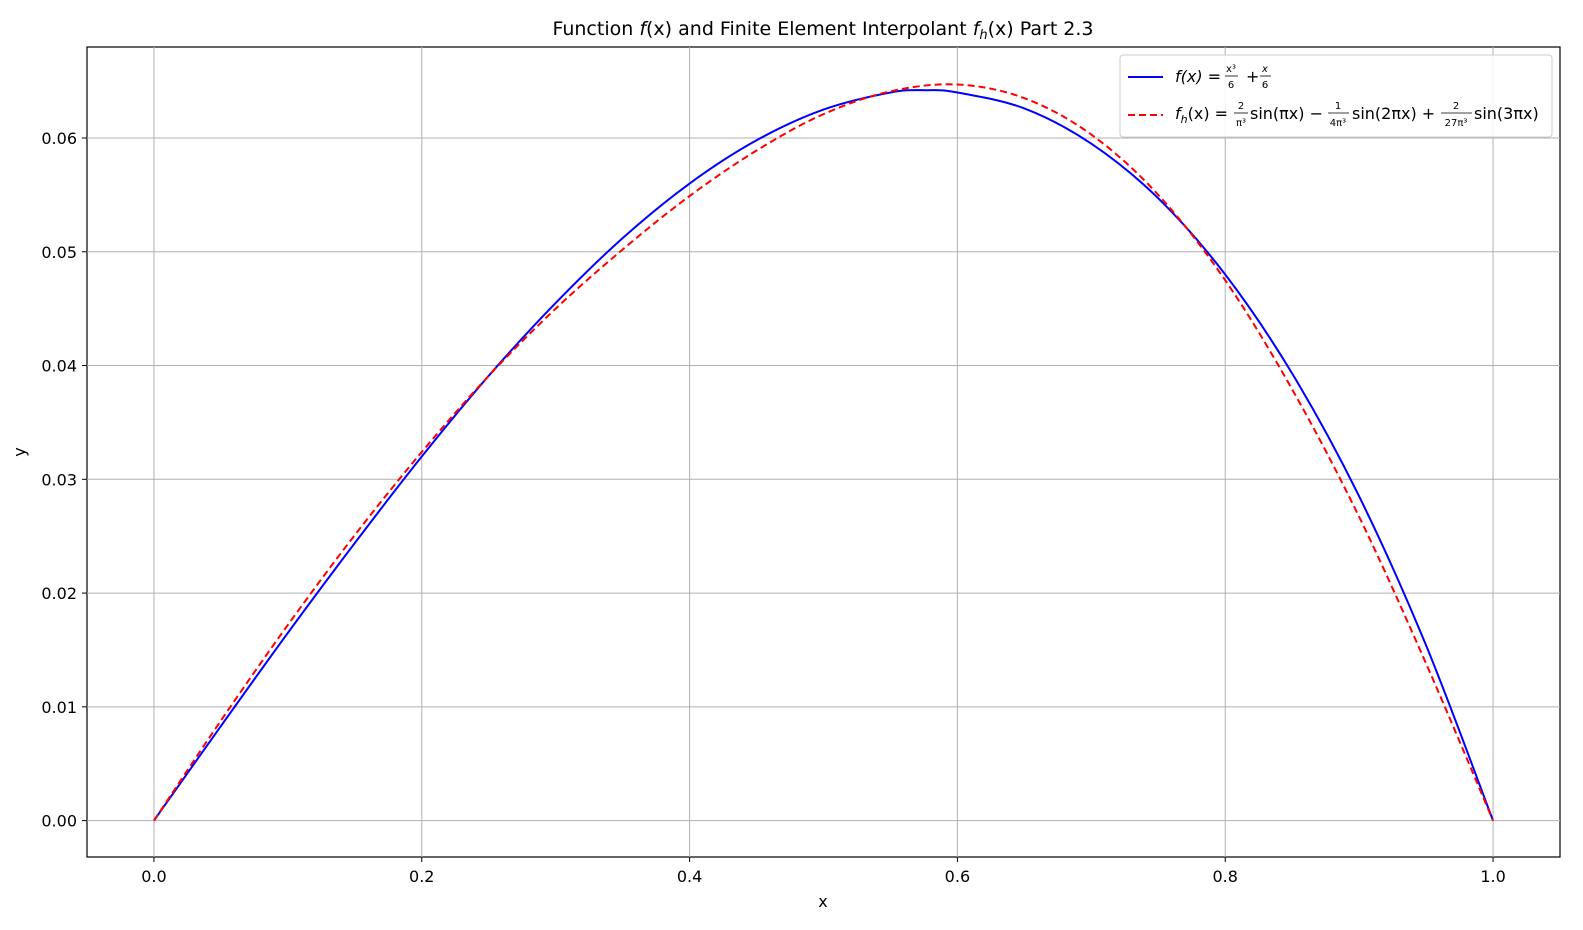 Image resolution: width=1583 pixels, height=930 pixels. Describe the element at coordinates (689, 876) in the screenshot. I see `x-tick-label: 0.4` at that location.